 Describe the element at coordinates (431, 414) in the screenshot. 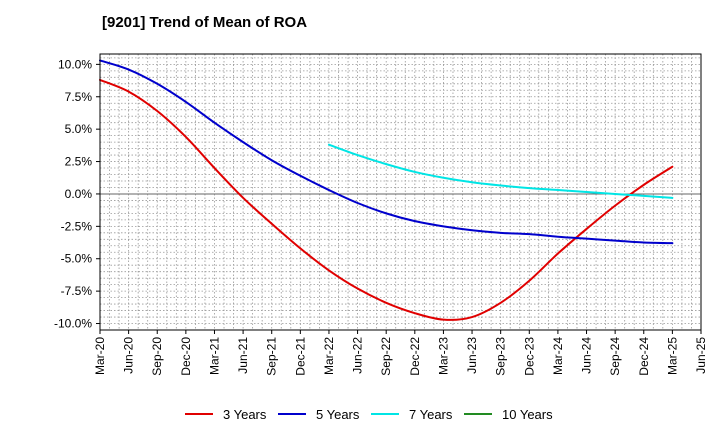

I see `legend-label-7-years: 7 Years` at that location.